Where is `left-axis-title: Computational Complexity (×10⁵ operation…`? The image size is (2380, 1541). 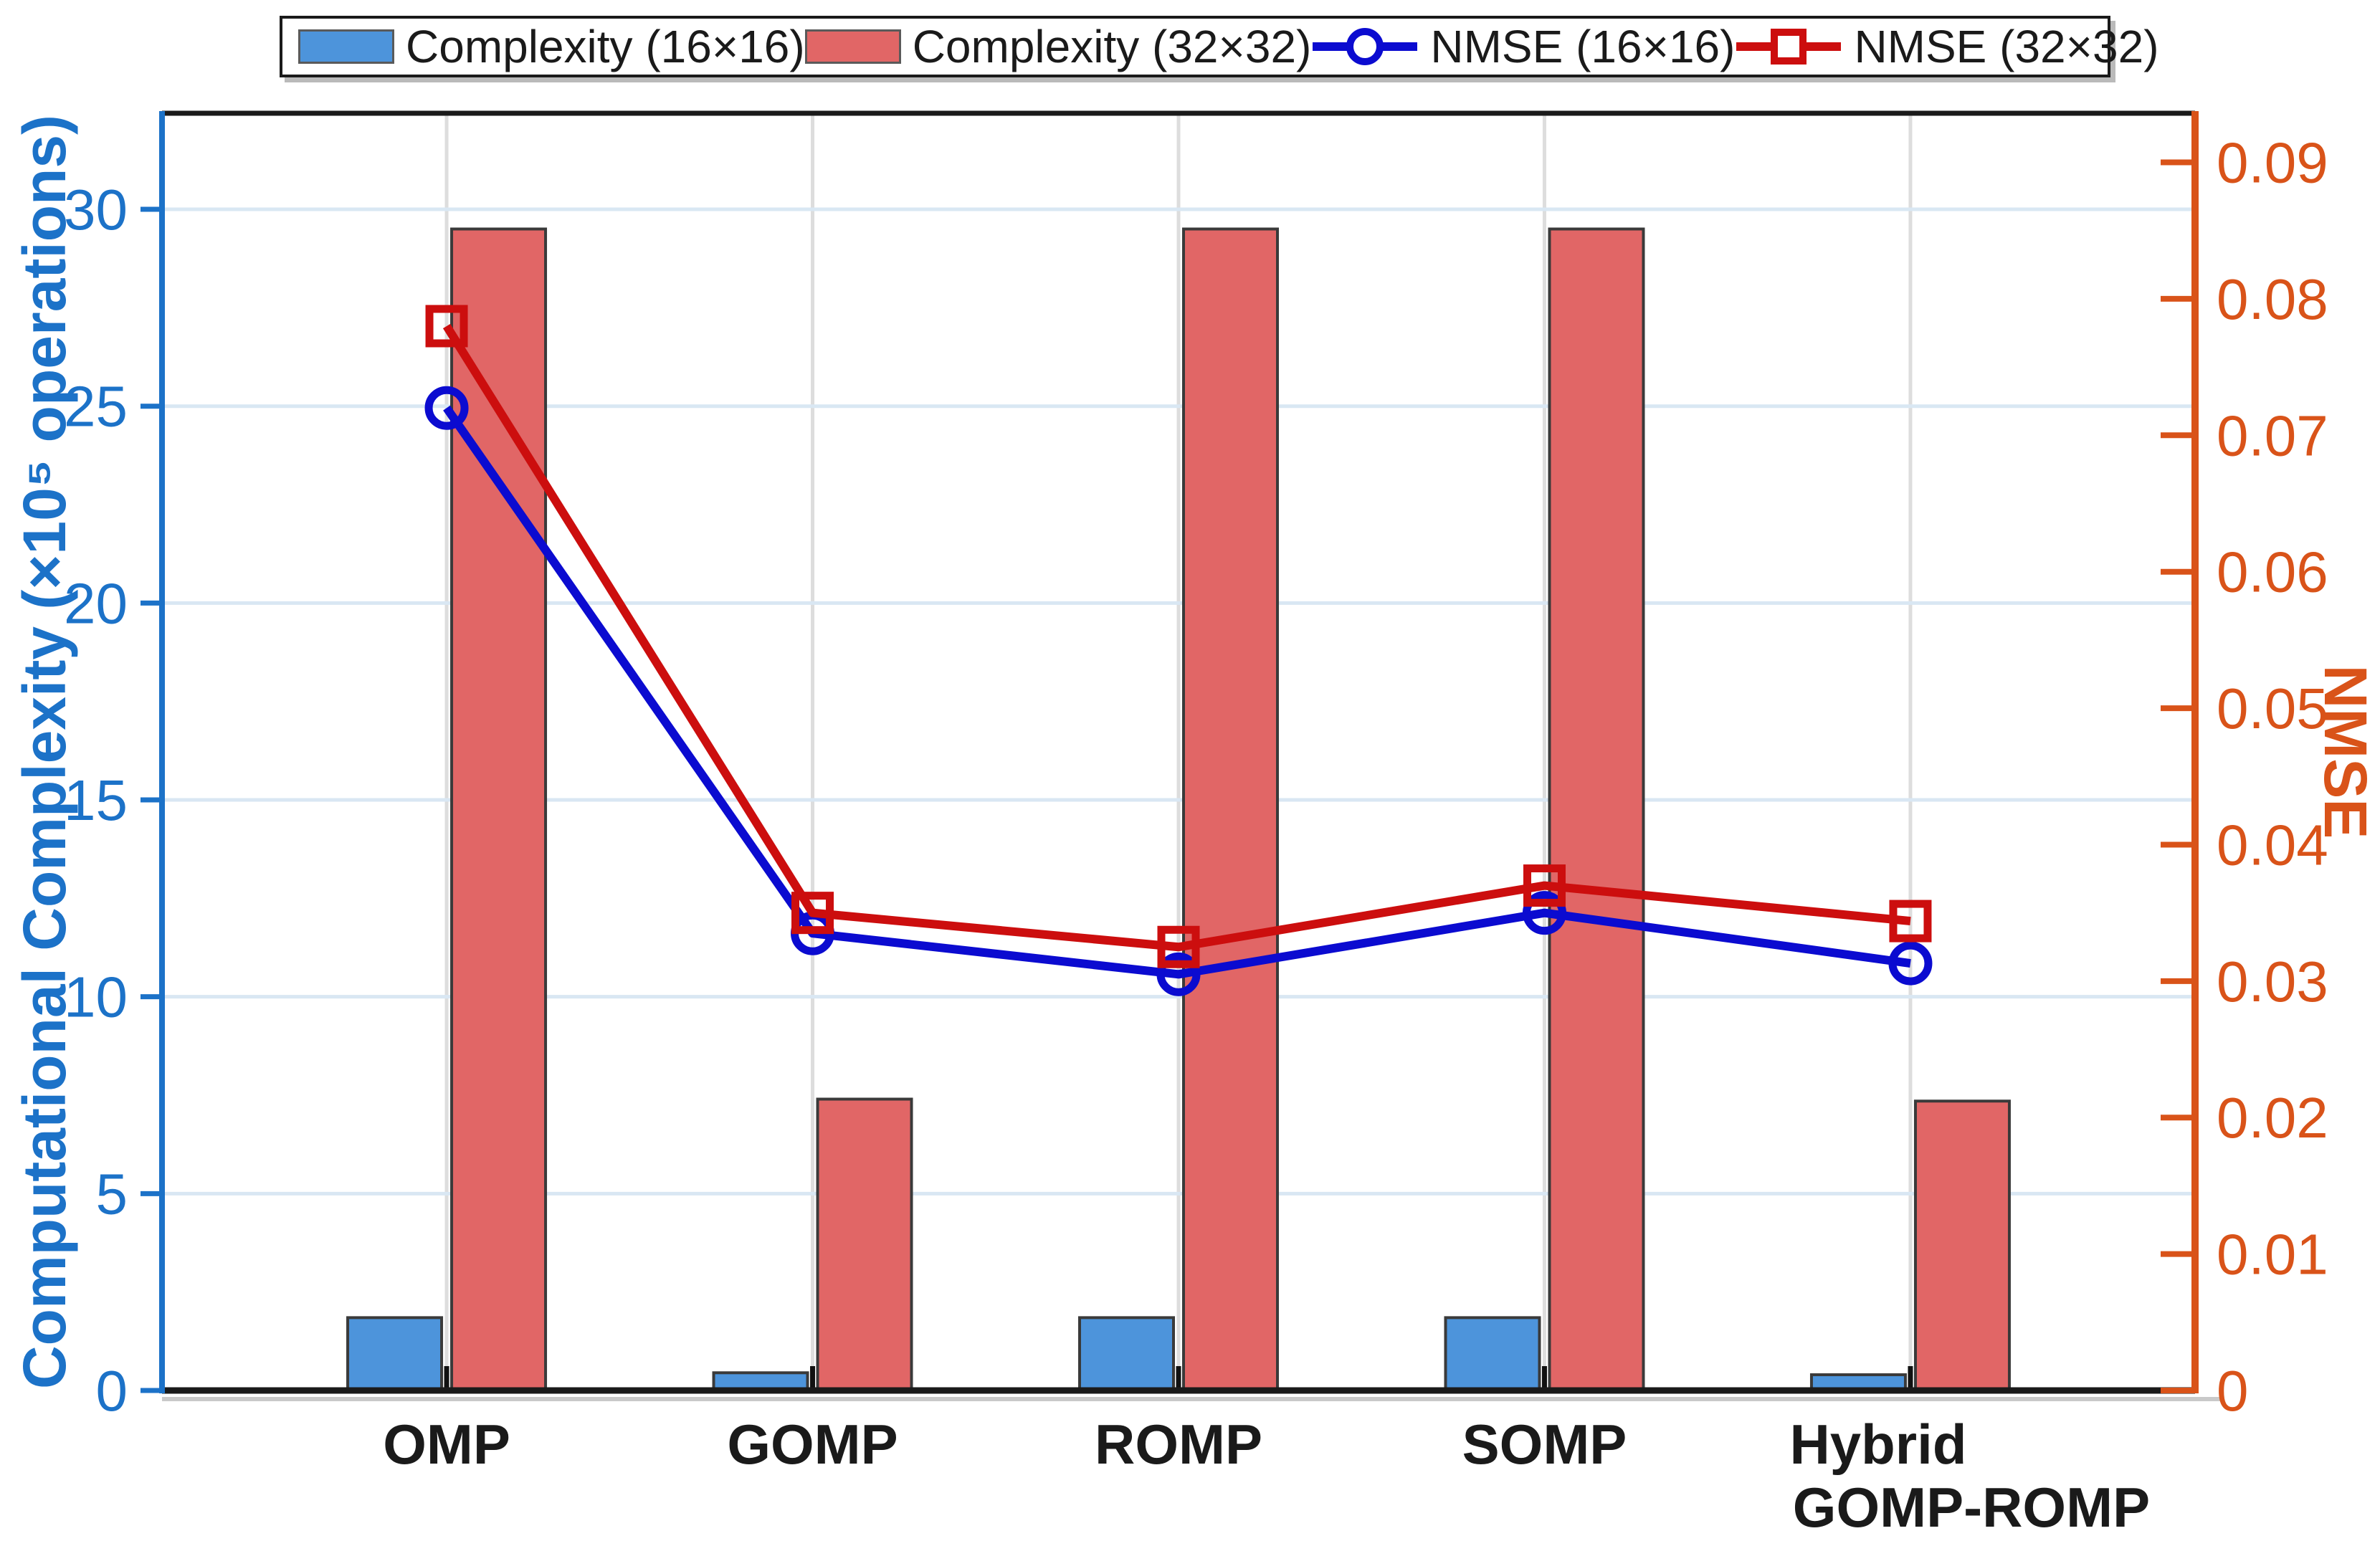 left-axis-title: Computational Complexity (×10⁵ operation… is located at coordinates (44, 752).